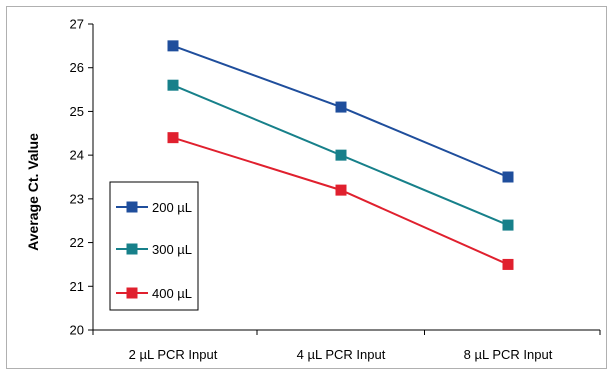 The height and width of the screenshot is (372, 615). I want to click on y-tick-label: 21, so click(77, 286).